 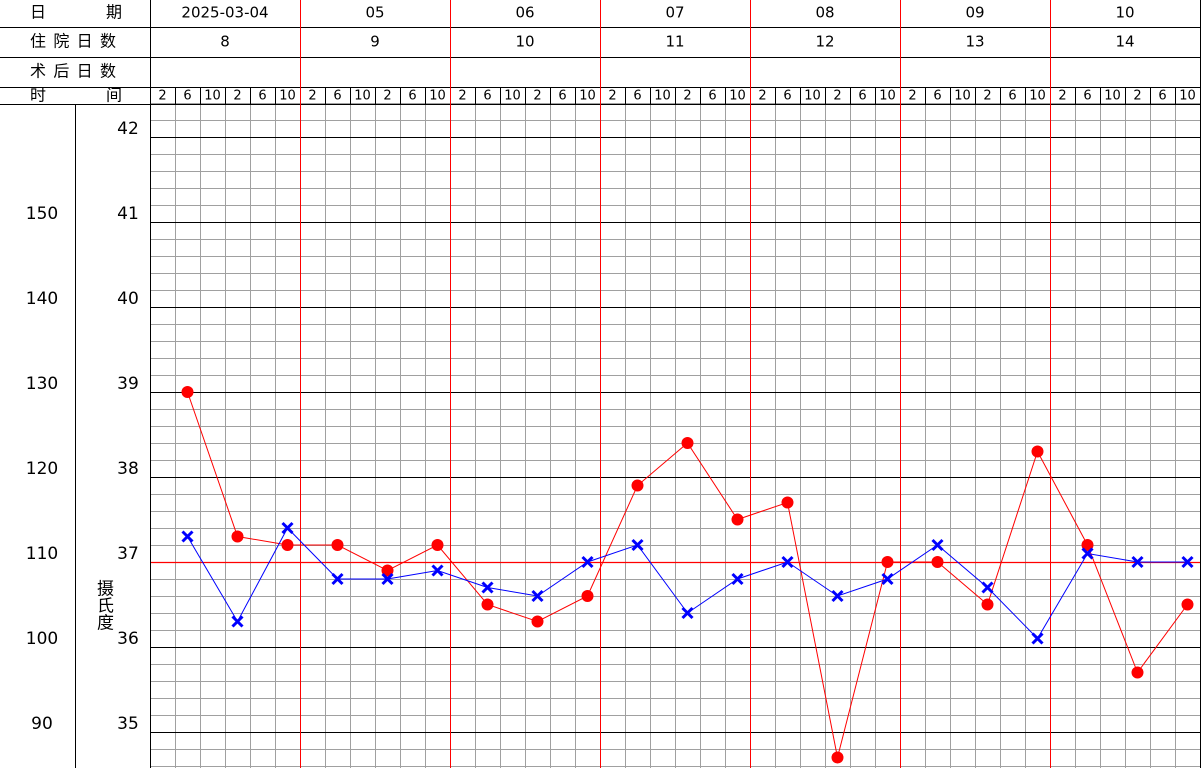 I want to click on date: 05, so click(x=374, y=13).